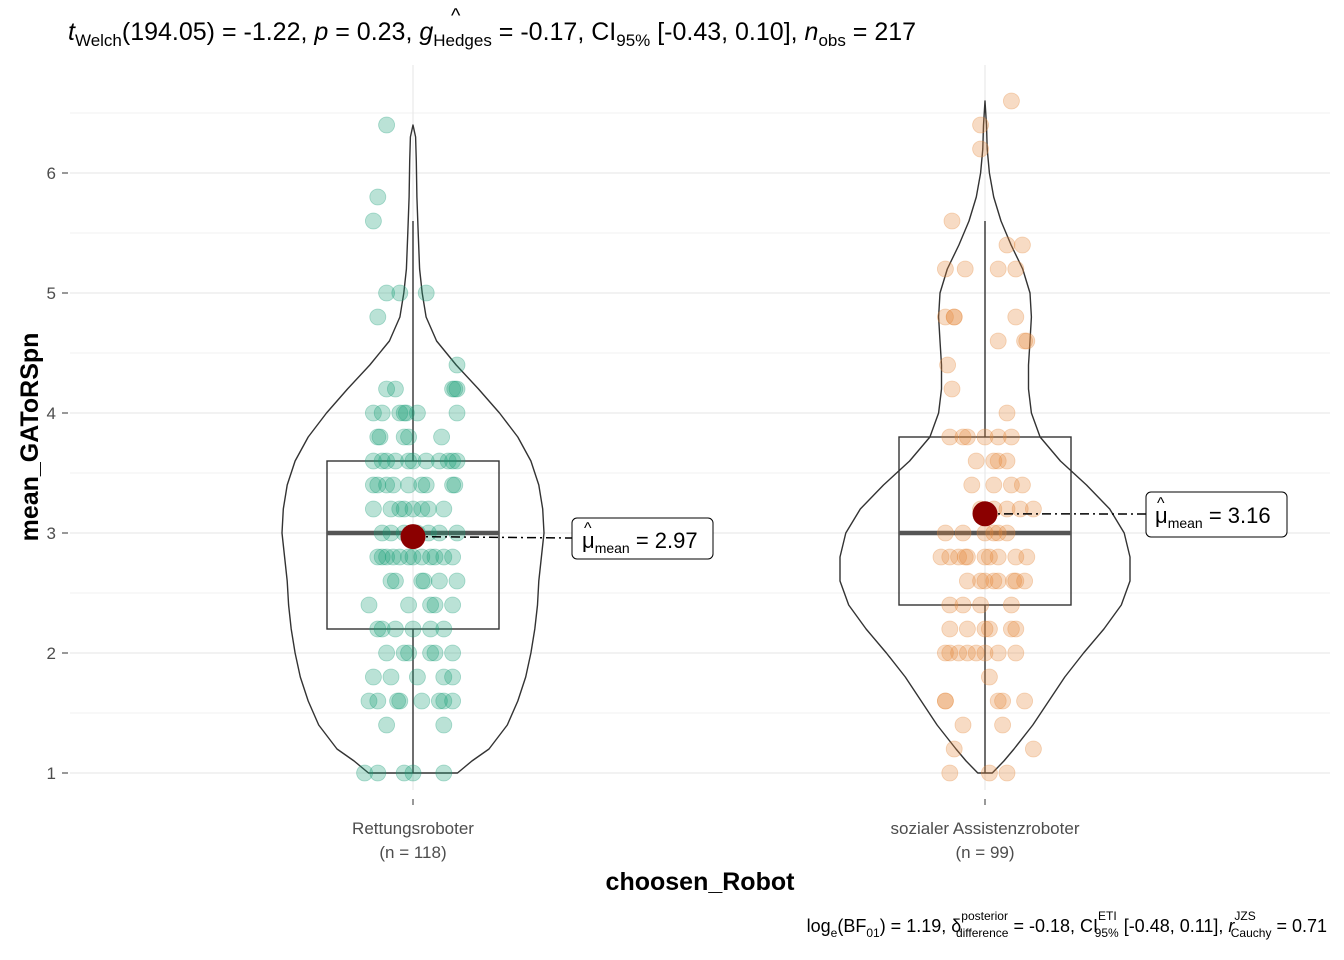 Image resolution: width=1344 pixels, height=960 pixels. What do you see at coordinates (51, 533) in the screenshot?
I see `y-tick-label: 3` at bounding box center [51, 533].